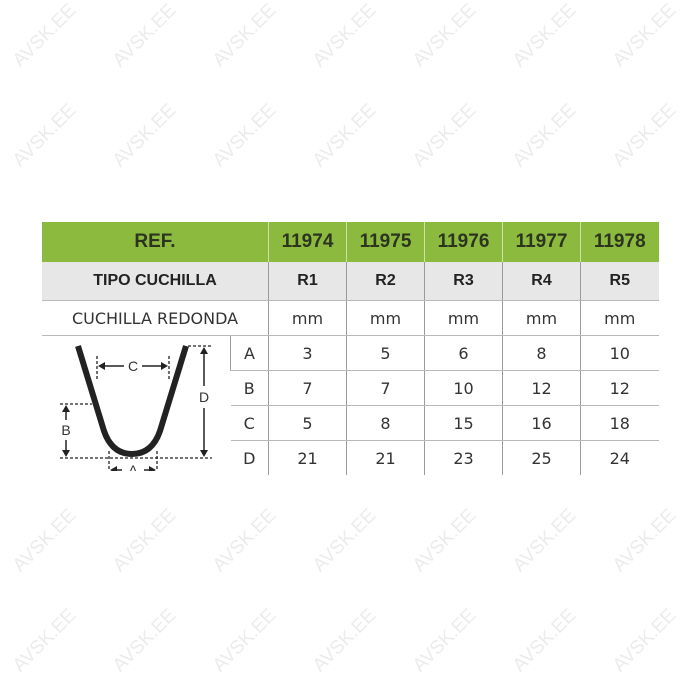 The height and width of the screenshot is (700, 700). Describe the element at coordinates (204, 397) in the screenshot. I see `label-d: D` at that location.